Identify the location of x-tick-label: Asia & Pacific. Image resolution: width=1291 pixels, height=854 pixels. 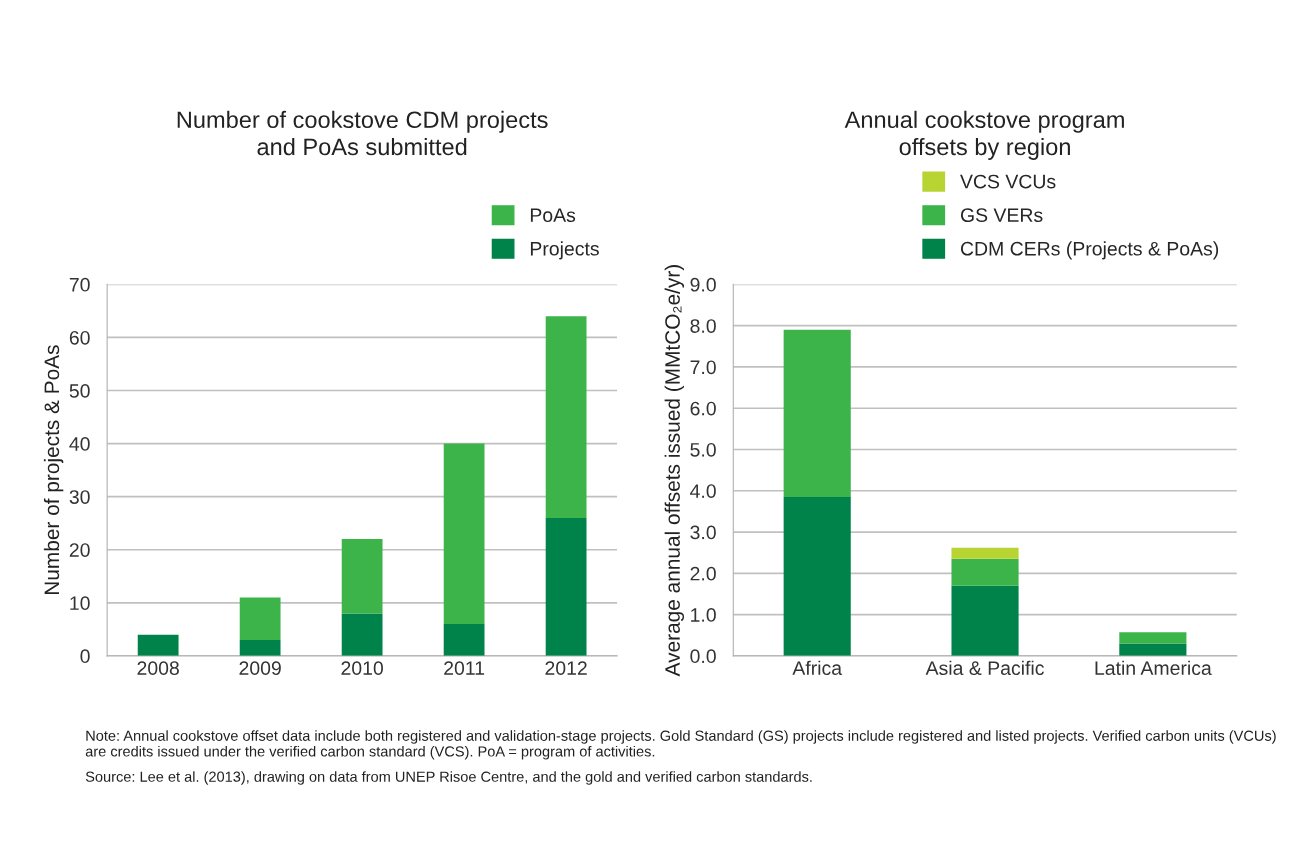
(984, 668).